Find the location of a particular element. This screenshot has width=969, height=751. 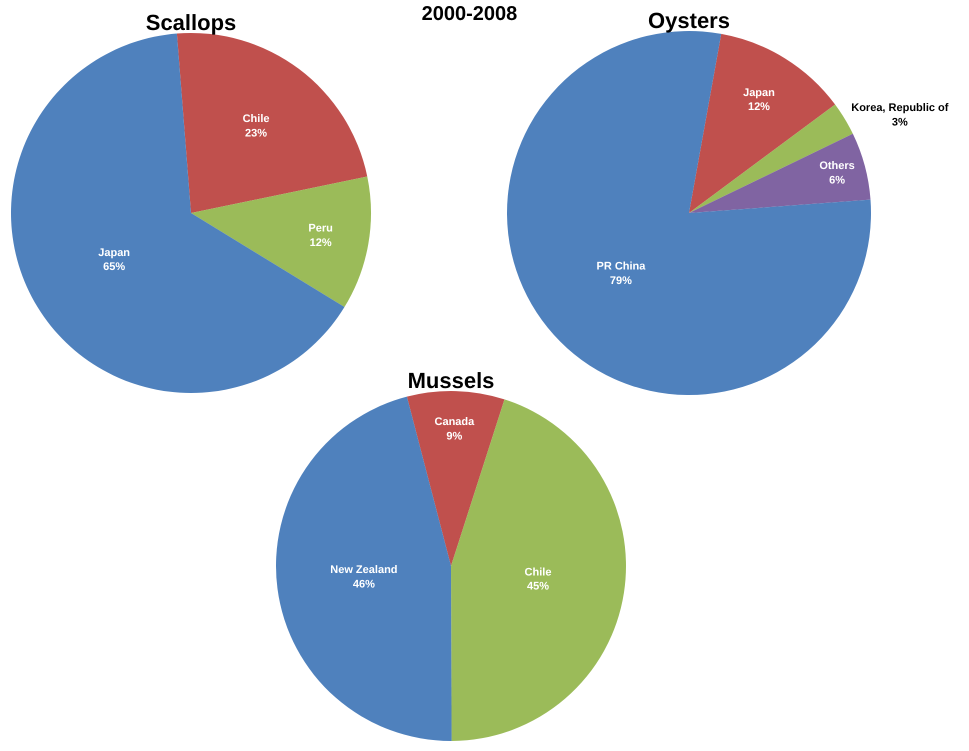

data-label: 45% is located at coordinates (538, 586).